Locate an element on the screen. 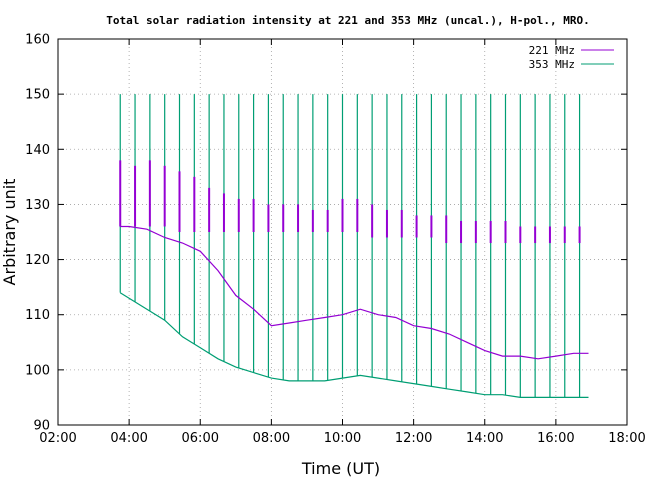 The image size is (650, 480). y-tick-label: 150 is located at coordinates (37, 95).